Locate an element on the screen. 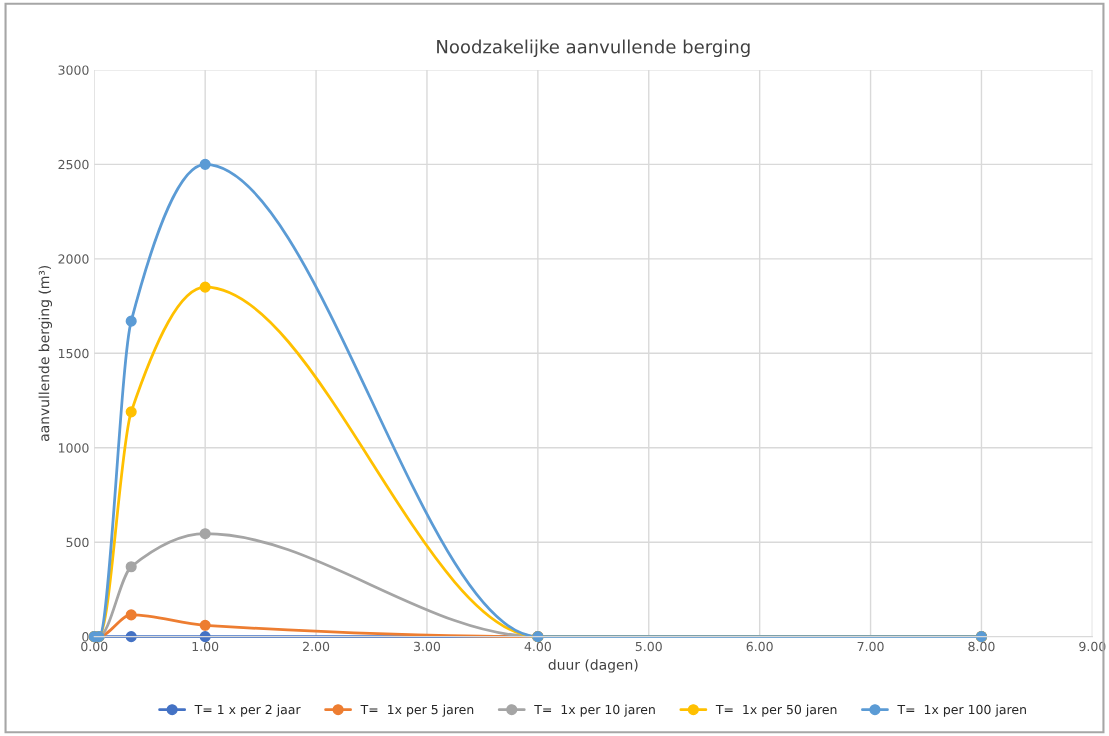  legend-label: T= 1x per 10 jaren is located at coordinates (594, 710).